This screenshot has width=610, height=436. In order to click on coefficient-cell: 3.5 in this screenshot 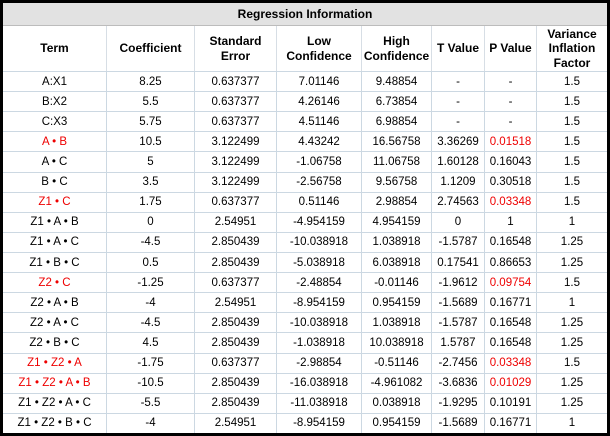, I will do `click(151, 182)`.